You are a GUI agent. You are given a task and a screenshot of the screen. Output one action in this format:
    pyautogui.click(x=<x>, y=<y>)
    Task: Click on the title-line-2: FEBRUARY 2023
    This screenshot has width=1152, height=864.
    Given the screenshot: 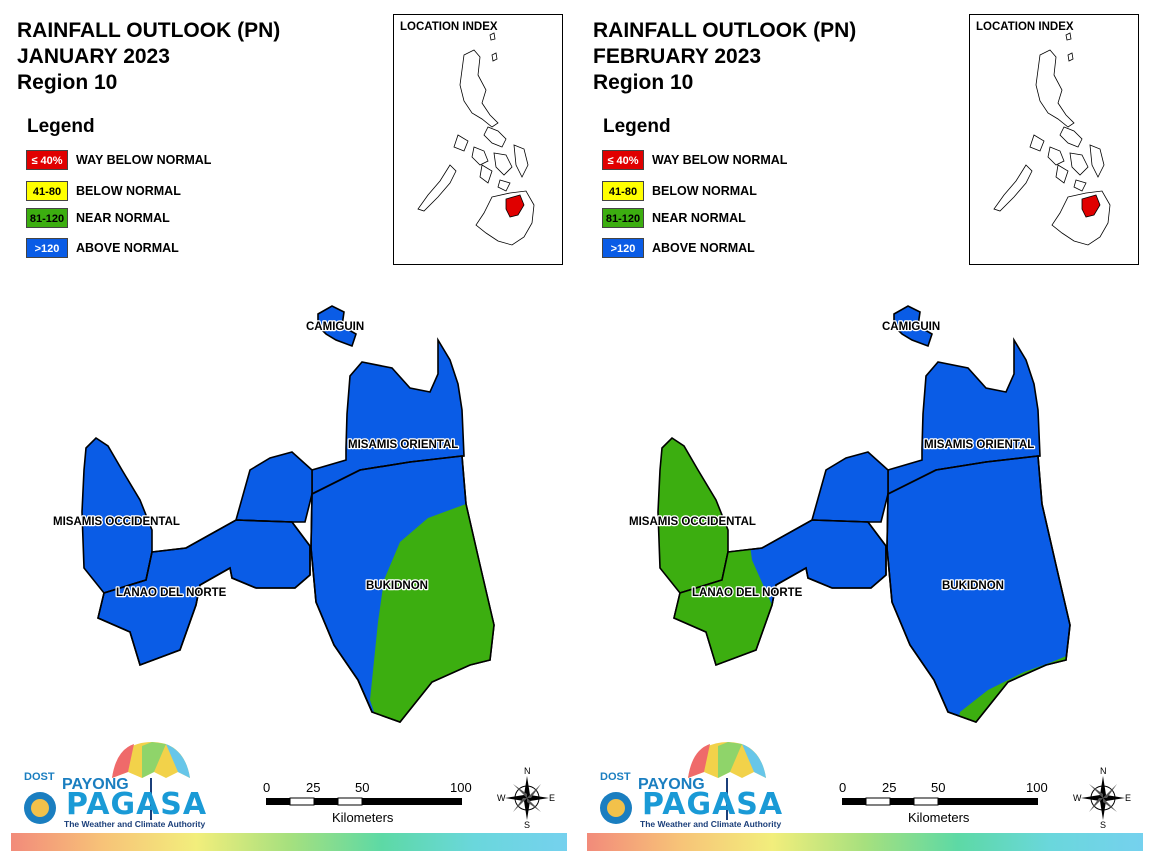 What is the action you would take?
    pyautogui.click(x=677, y=56)
    